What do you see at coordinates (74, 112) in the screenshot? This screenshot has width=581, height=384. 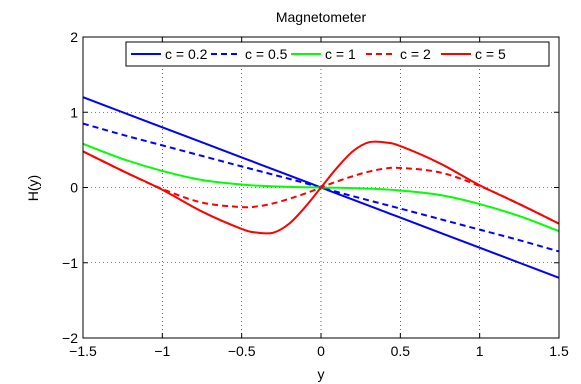 I see `y-tick-label: 1` at bounding box center [74, 112].